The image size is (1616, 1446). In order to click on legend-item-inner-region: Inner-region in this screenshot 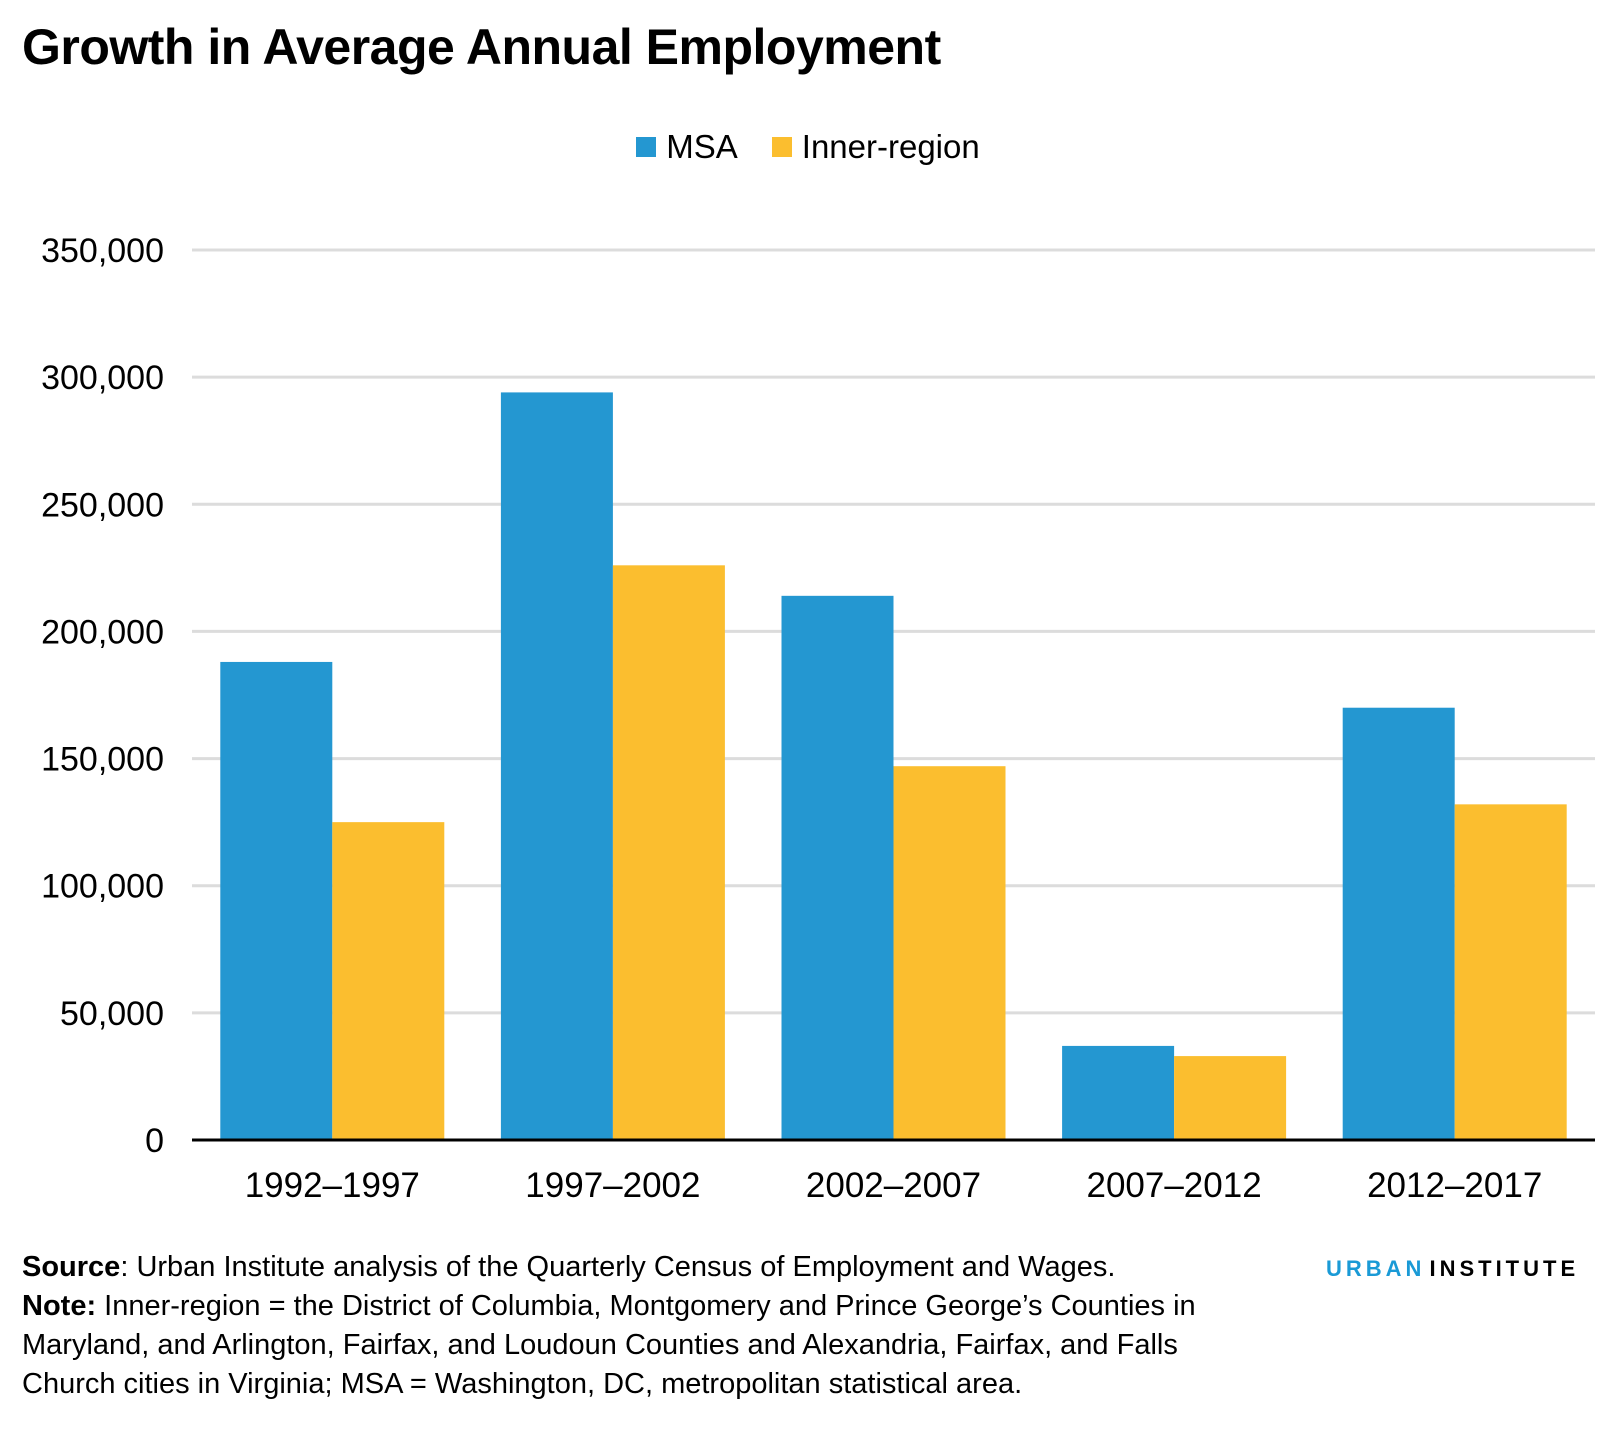, I will do `click(875, 147)`.